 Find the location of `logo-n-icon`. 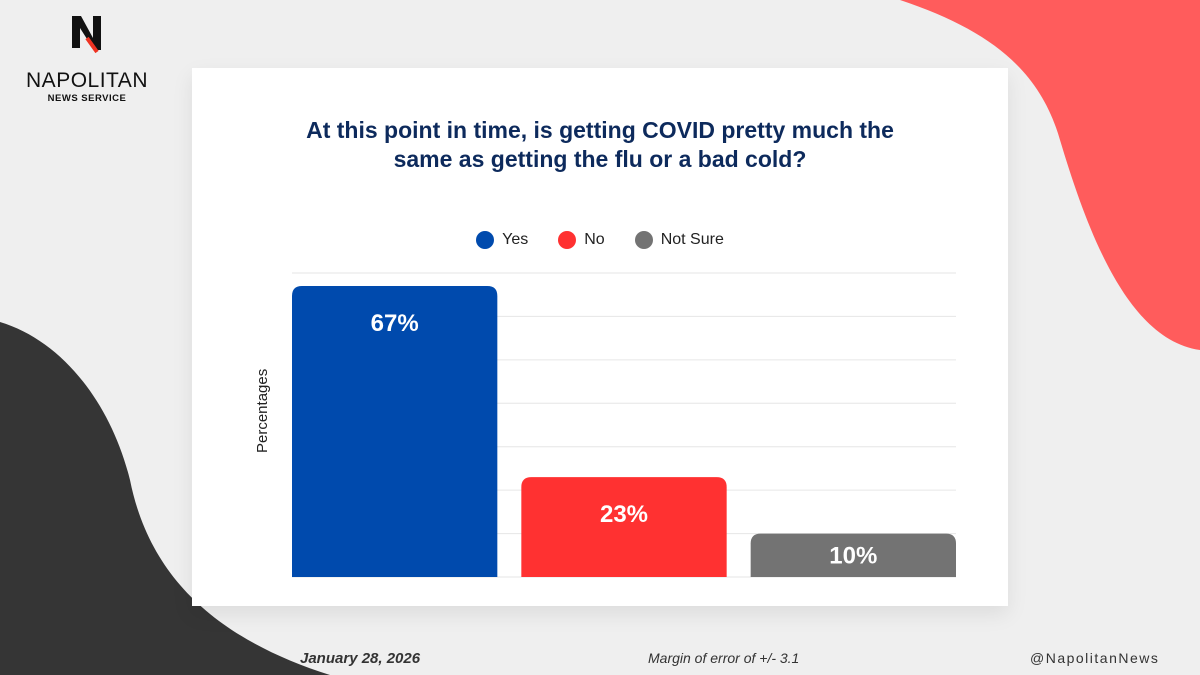

logo-n-icon is located at coordinates (86, 35).